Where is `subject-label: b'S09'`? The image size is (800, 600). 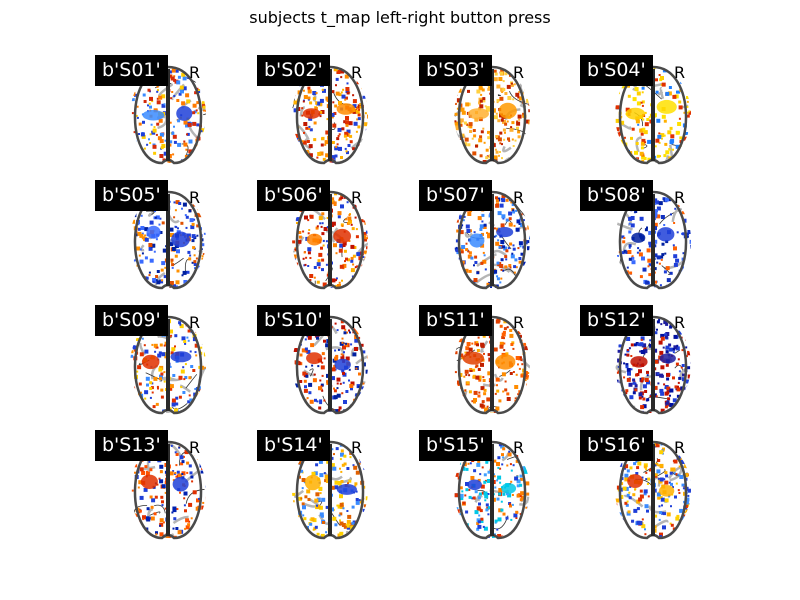
subject-label: b'S09' is located at coordinates (131, 320).